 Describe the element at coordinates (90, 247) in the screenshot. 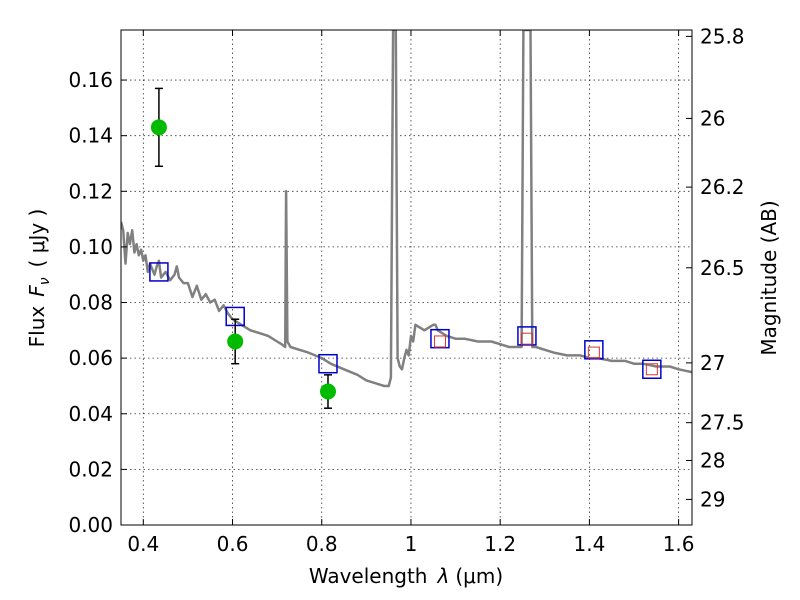

I see `y-tick-label: 0.10` at that location.